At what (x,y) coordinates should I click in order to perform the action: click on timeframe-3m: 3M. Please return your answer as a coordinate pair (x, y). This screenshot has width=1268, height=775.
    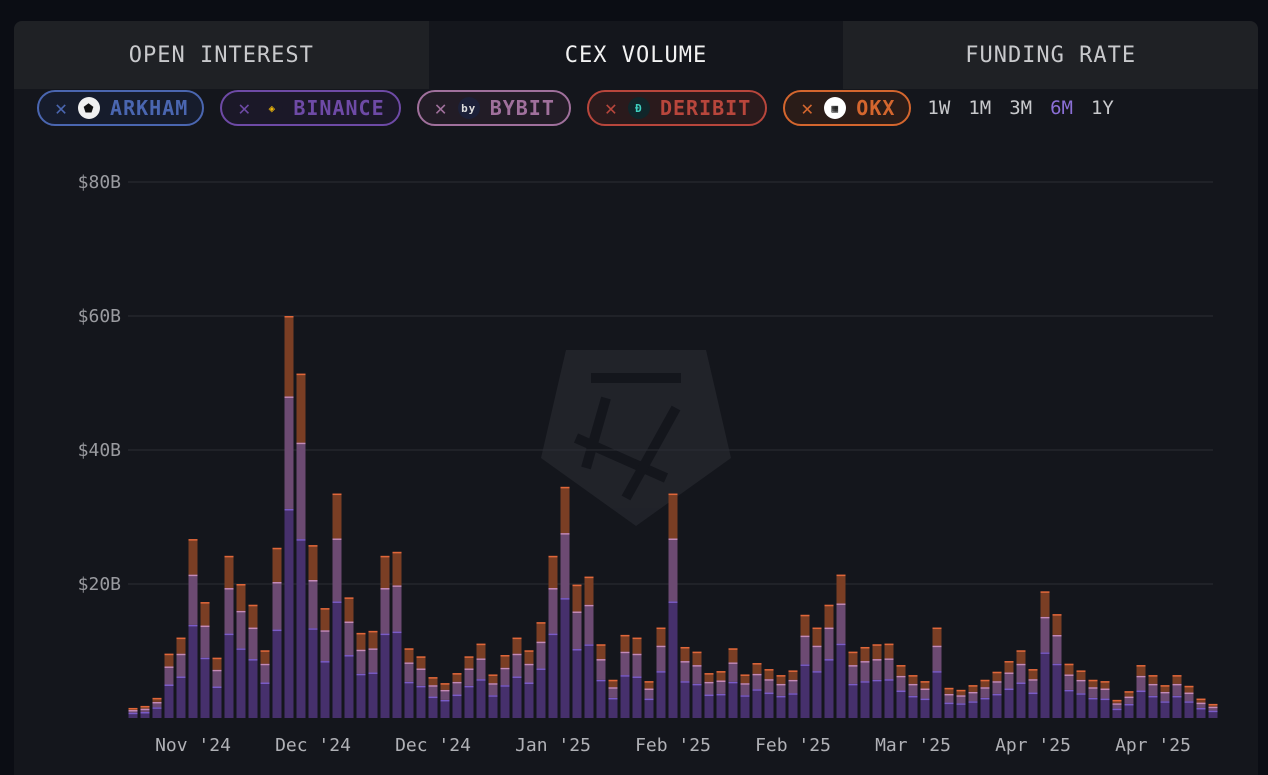
    Looking at the image, I should click on (1021, 108).